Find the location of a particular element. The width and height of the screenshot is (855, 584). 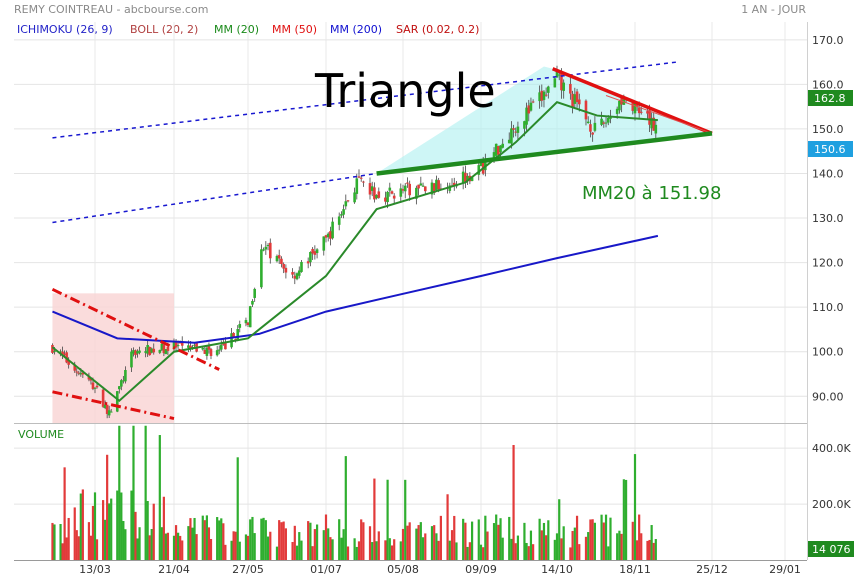

ma200-line is located at coordinates (355, 289).